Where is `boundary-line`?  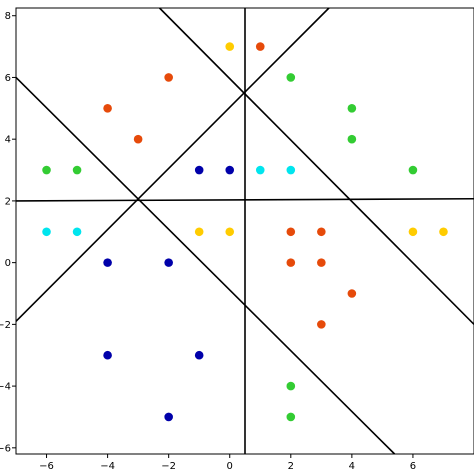 boundary-line is located at coordinates (244, 199).